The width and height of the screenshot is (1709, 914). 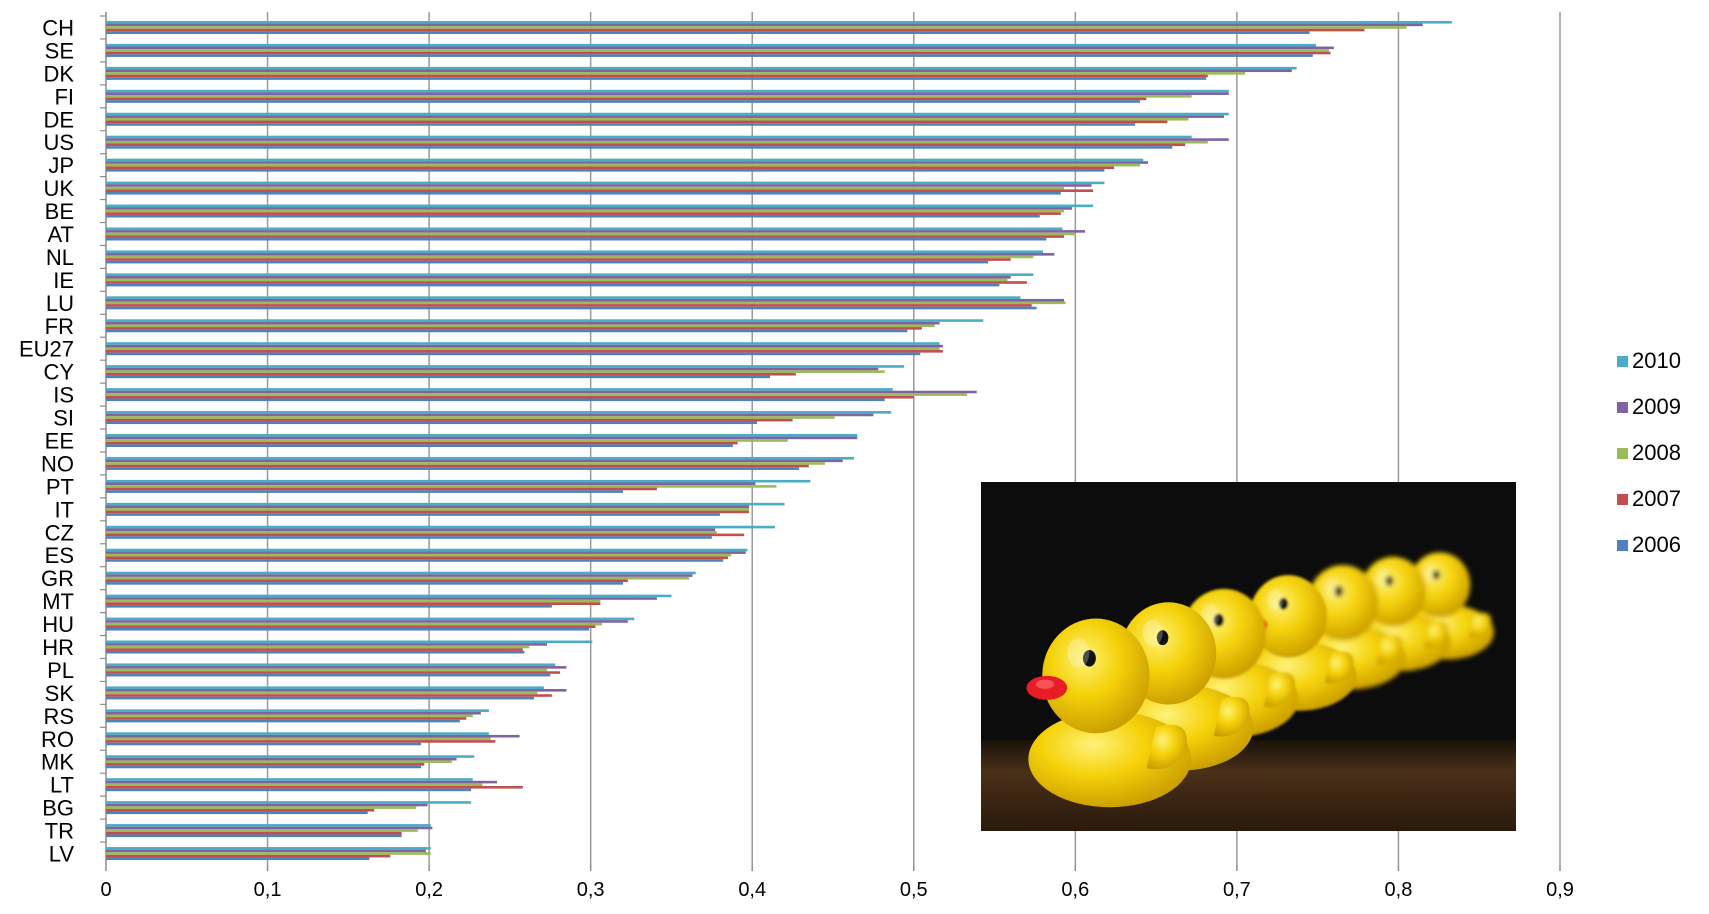 What do you see at coordinates (717, 50) in the screenshot?
I see `bar-2008-SE` at bounding box center [717, 50].